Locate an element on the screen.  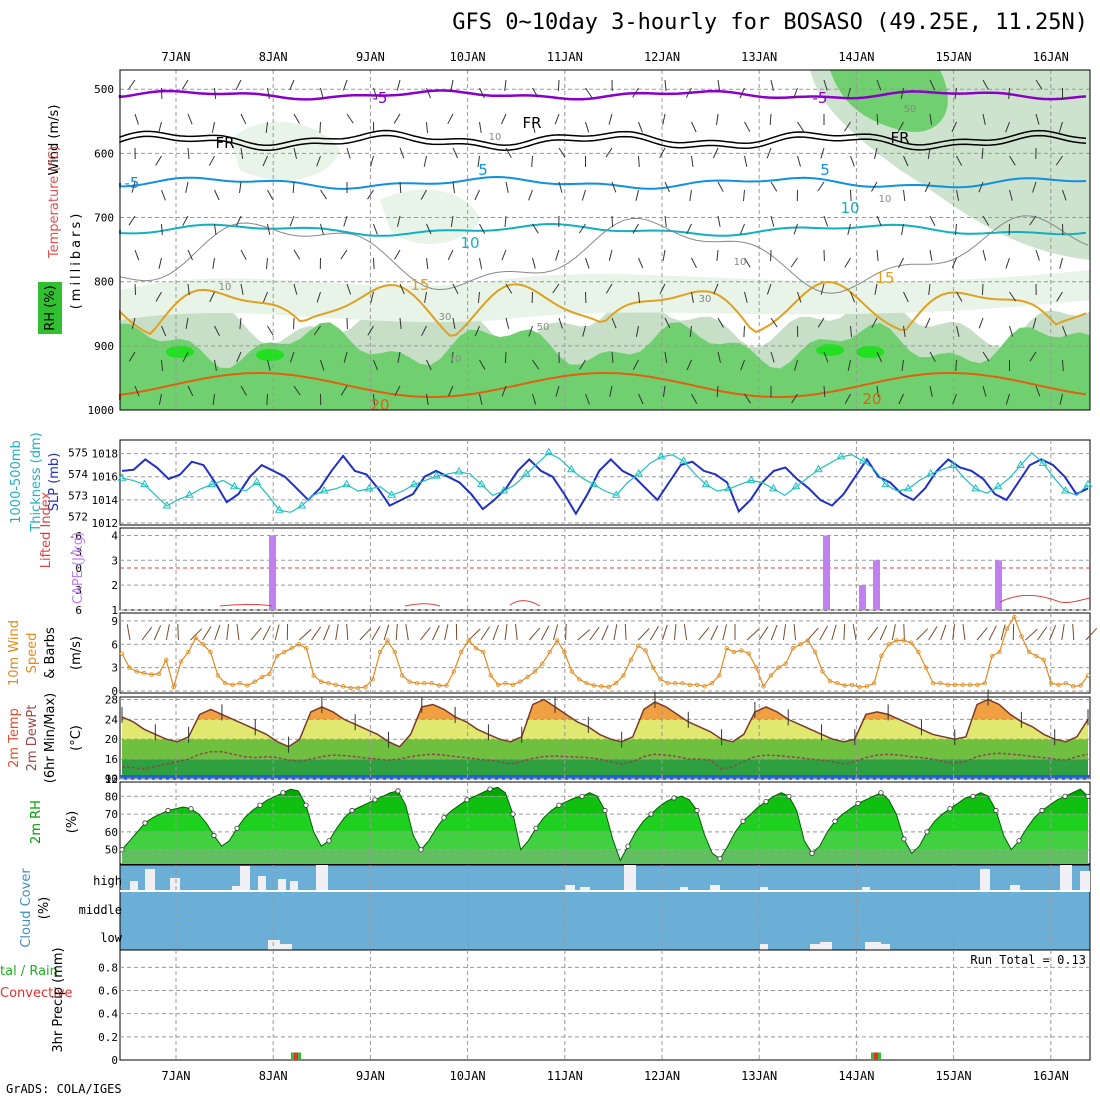
rh-bright-blob is located at coordinates (870, 352).